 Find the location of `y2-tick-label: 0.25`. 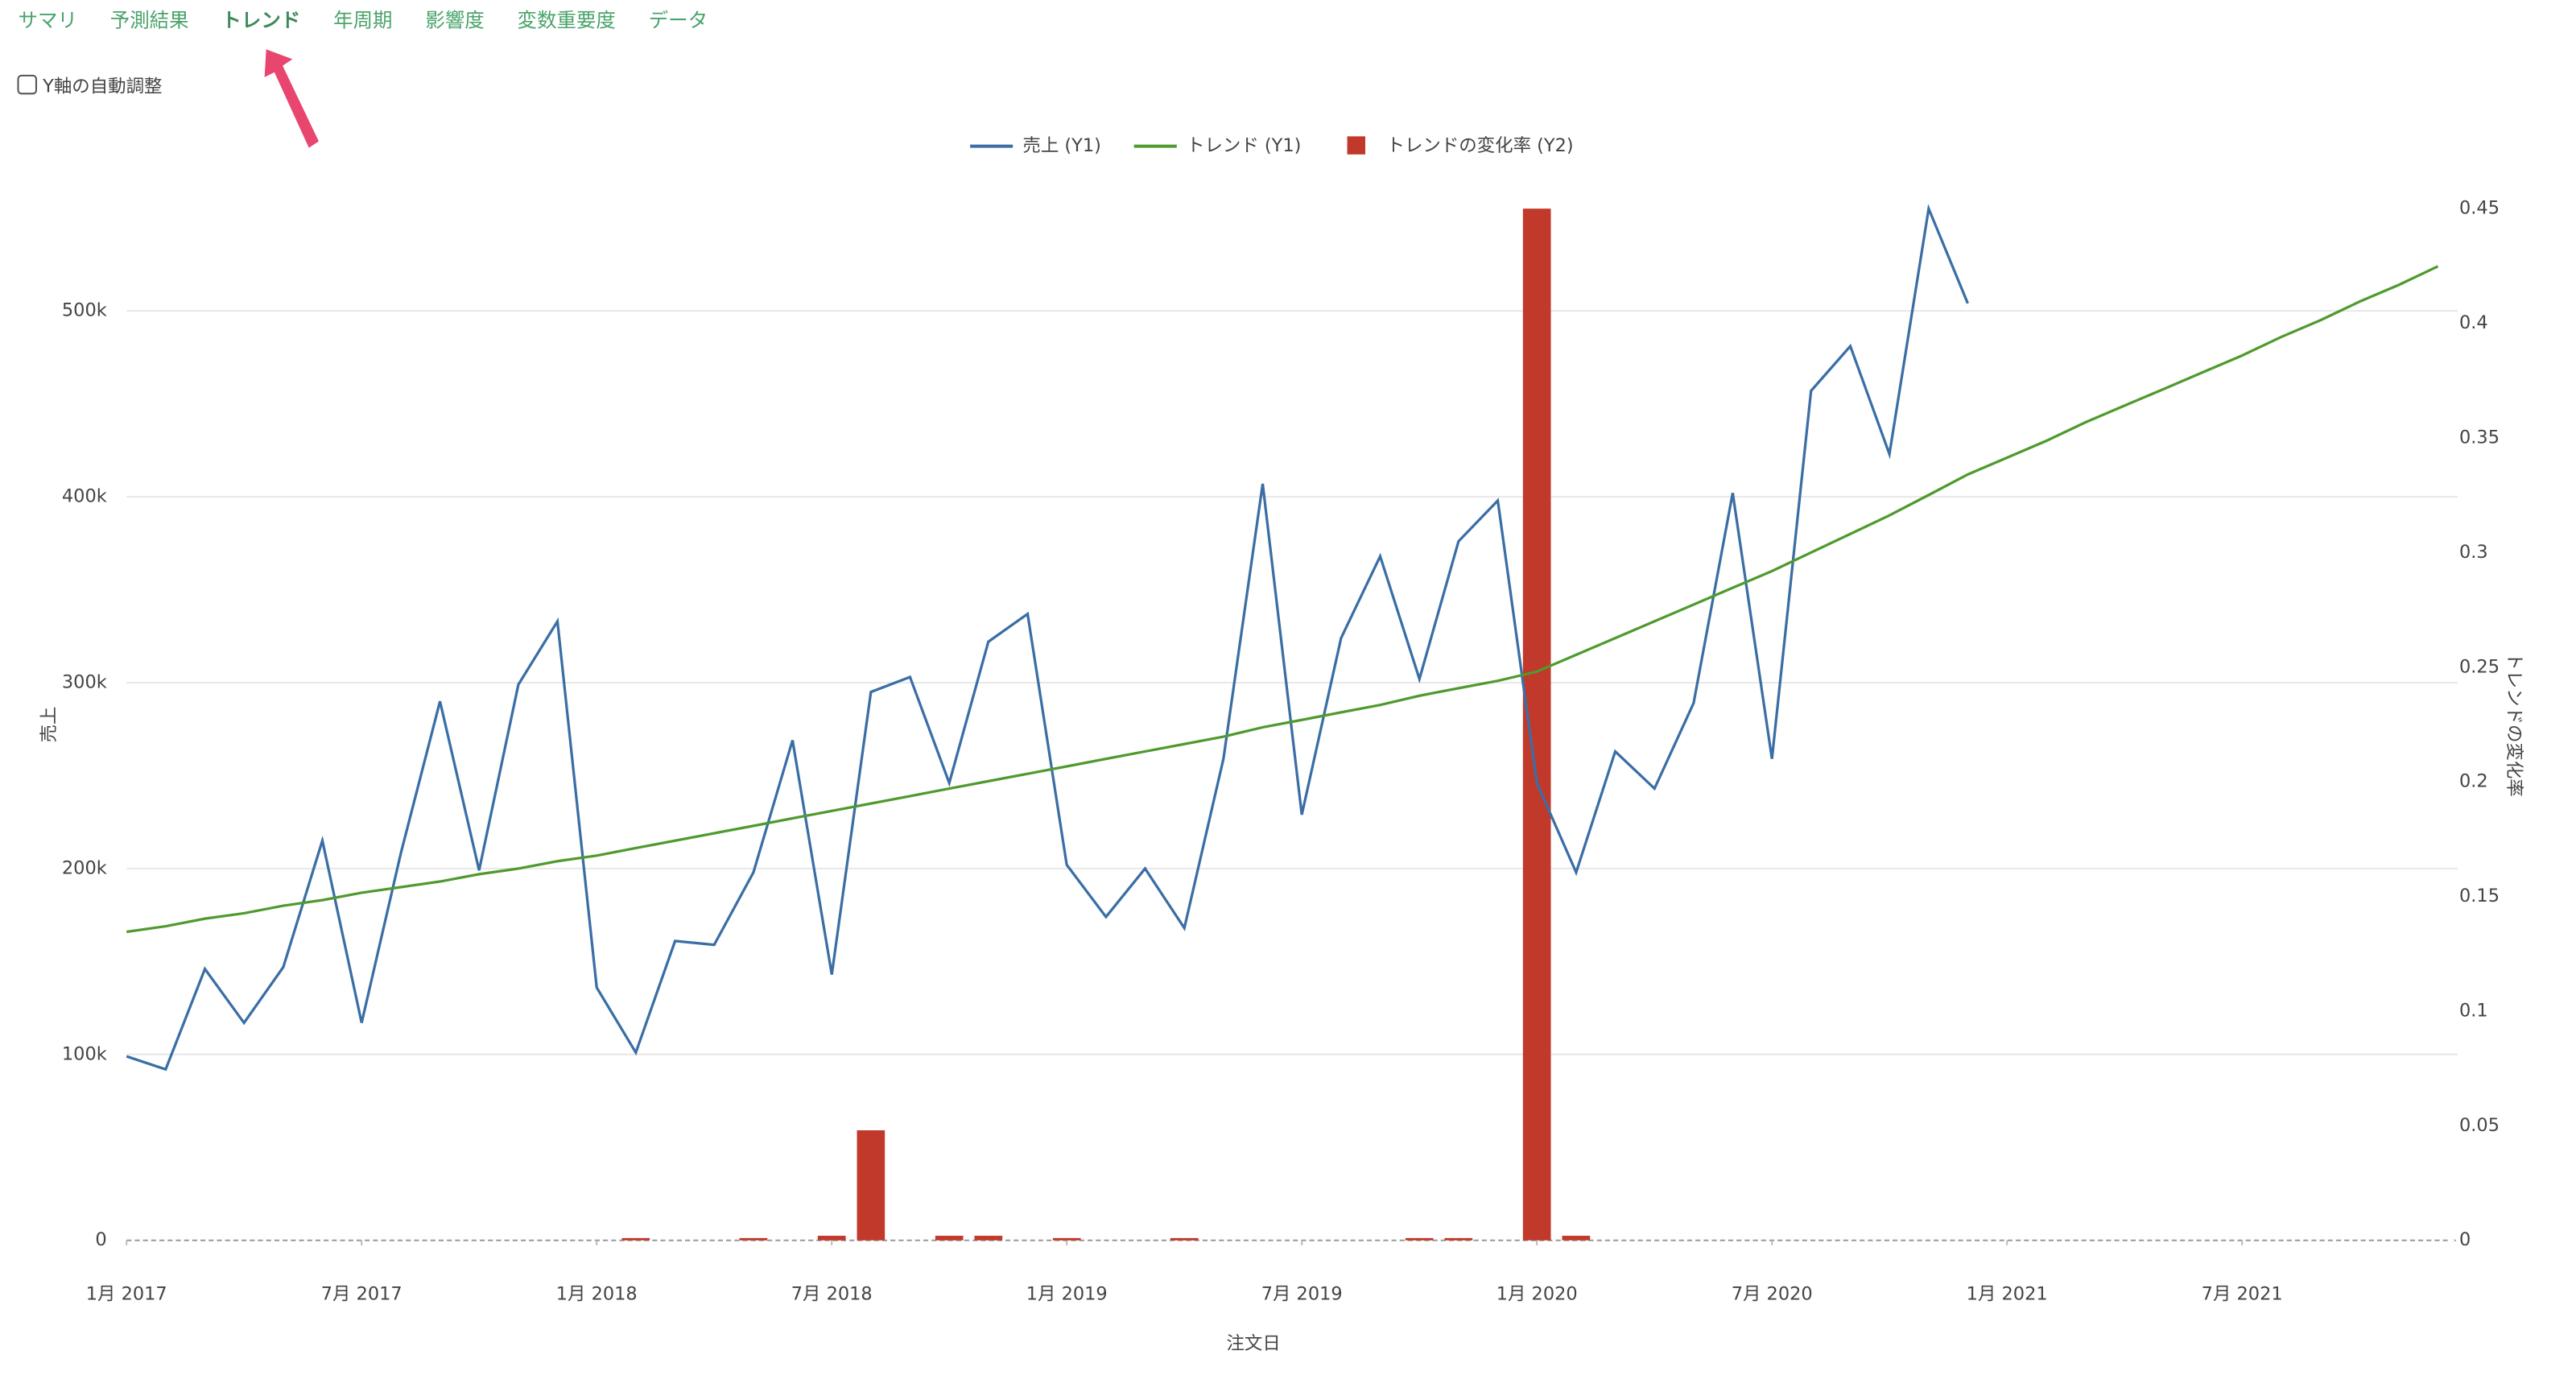

y2-tick-label: 0.25 is located at coordinates (2479, 666).